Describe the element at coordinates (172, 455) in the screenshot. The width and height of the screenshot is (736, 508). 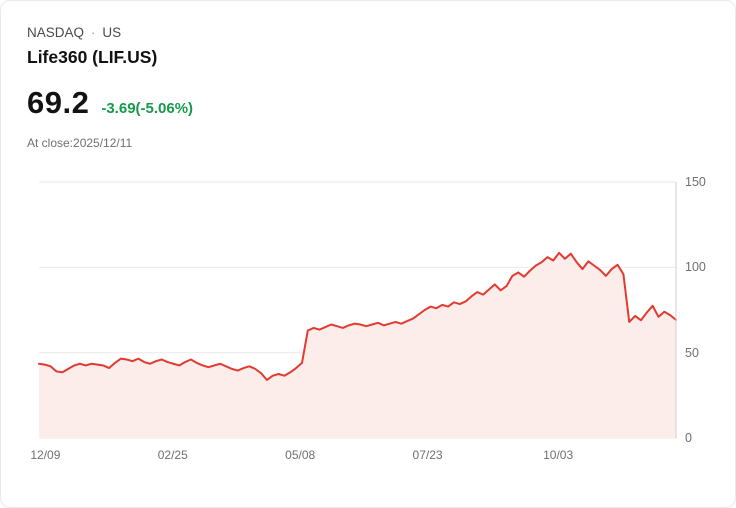
I see `x-axis-label: 02/25` at that location.